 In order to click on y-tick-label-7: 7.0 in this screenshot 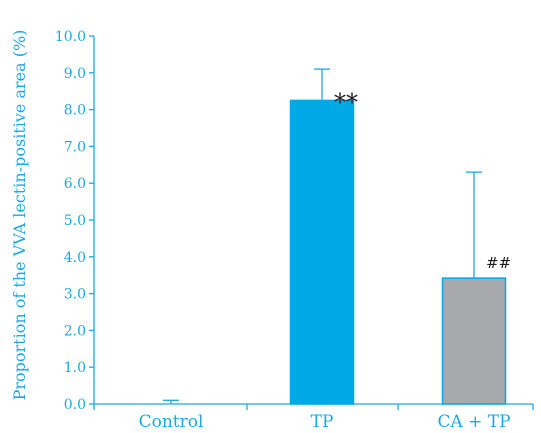, I will do `click(75, 147)`.